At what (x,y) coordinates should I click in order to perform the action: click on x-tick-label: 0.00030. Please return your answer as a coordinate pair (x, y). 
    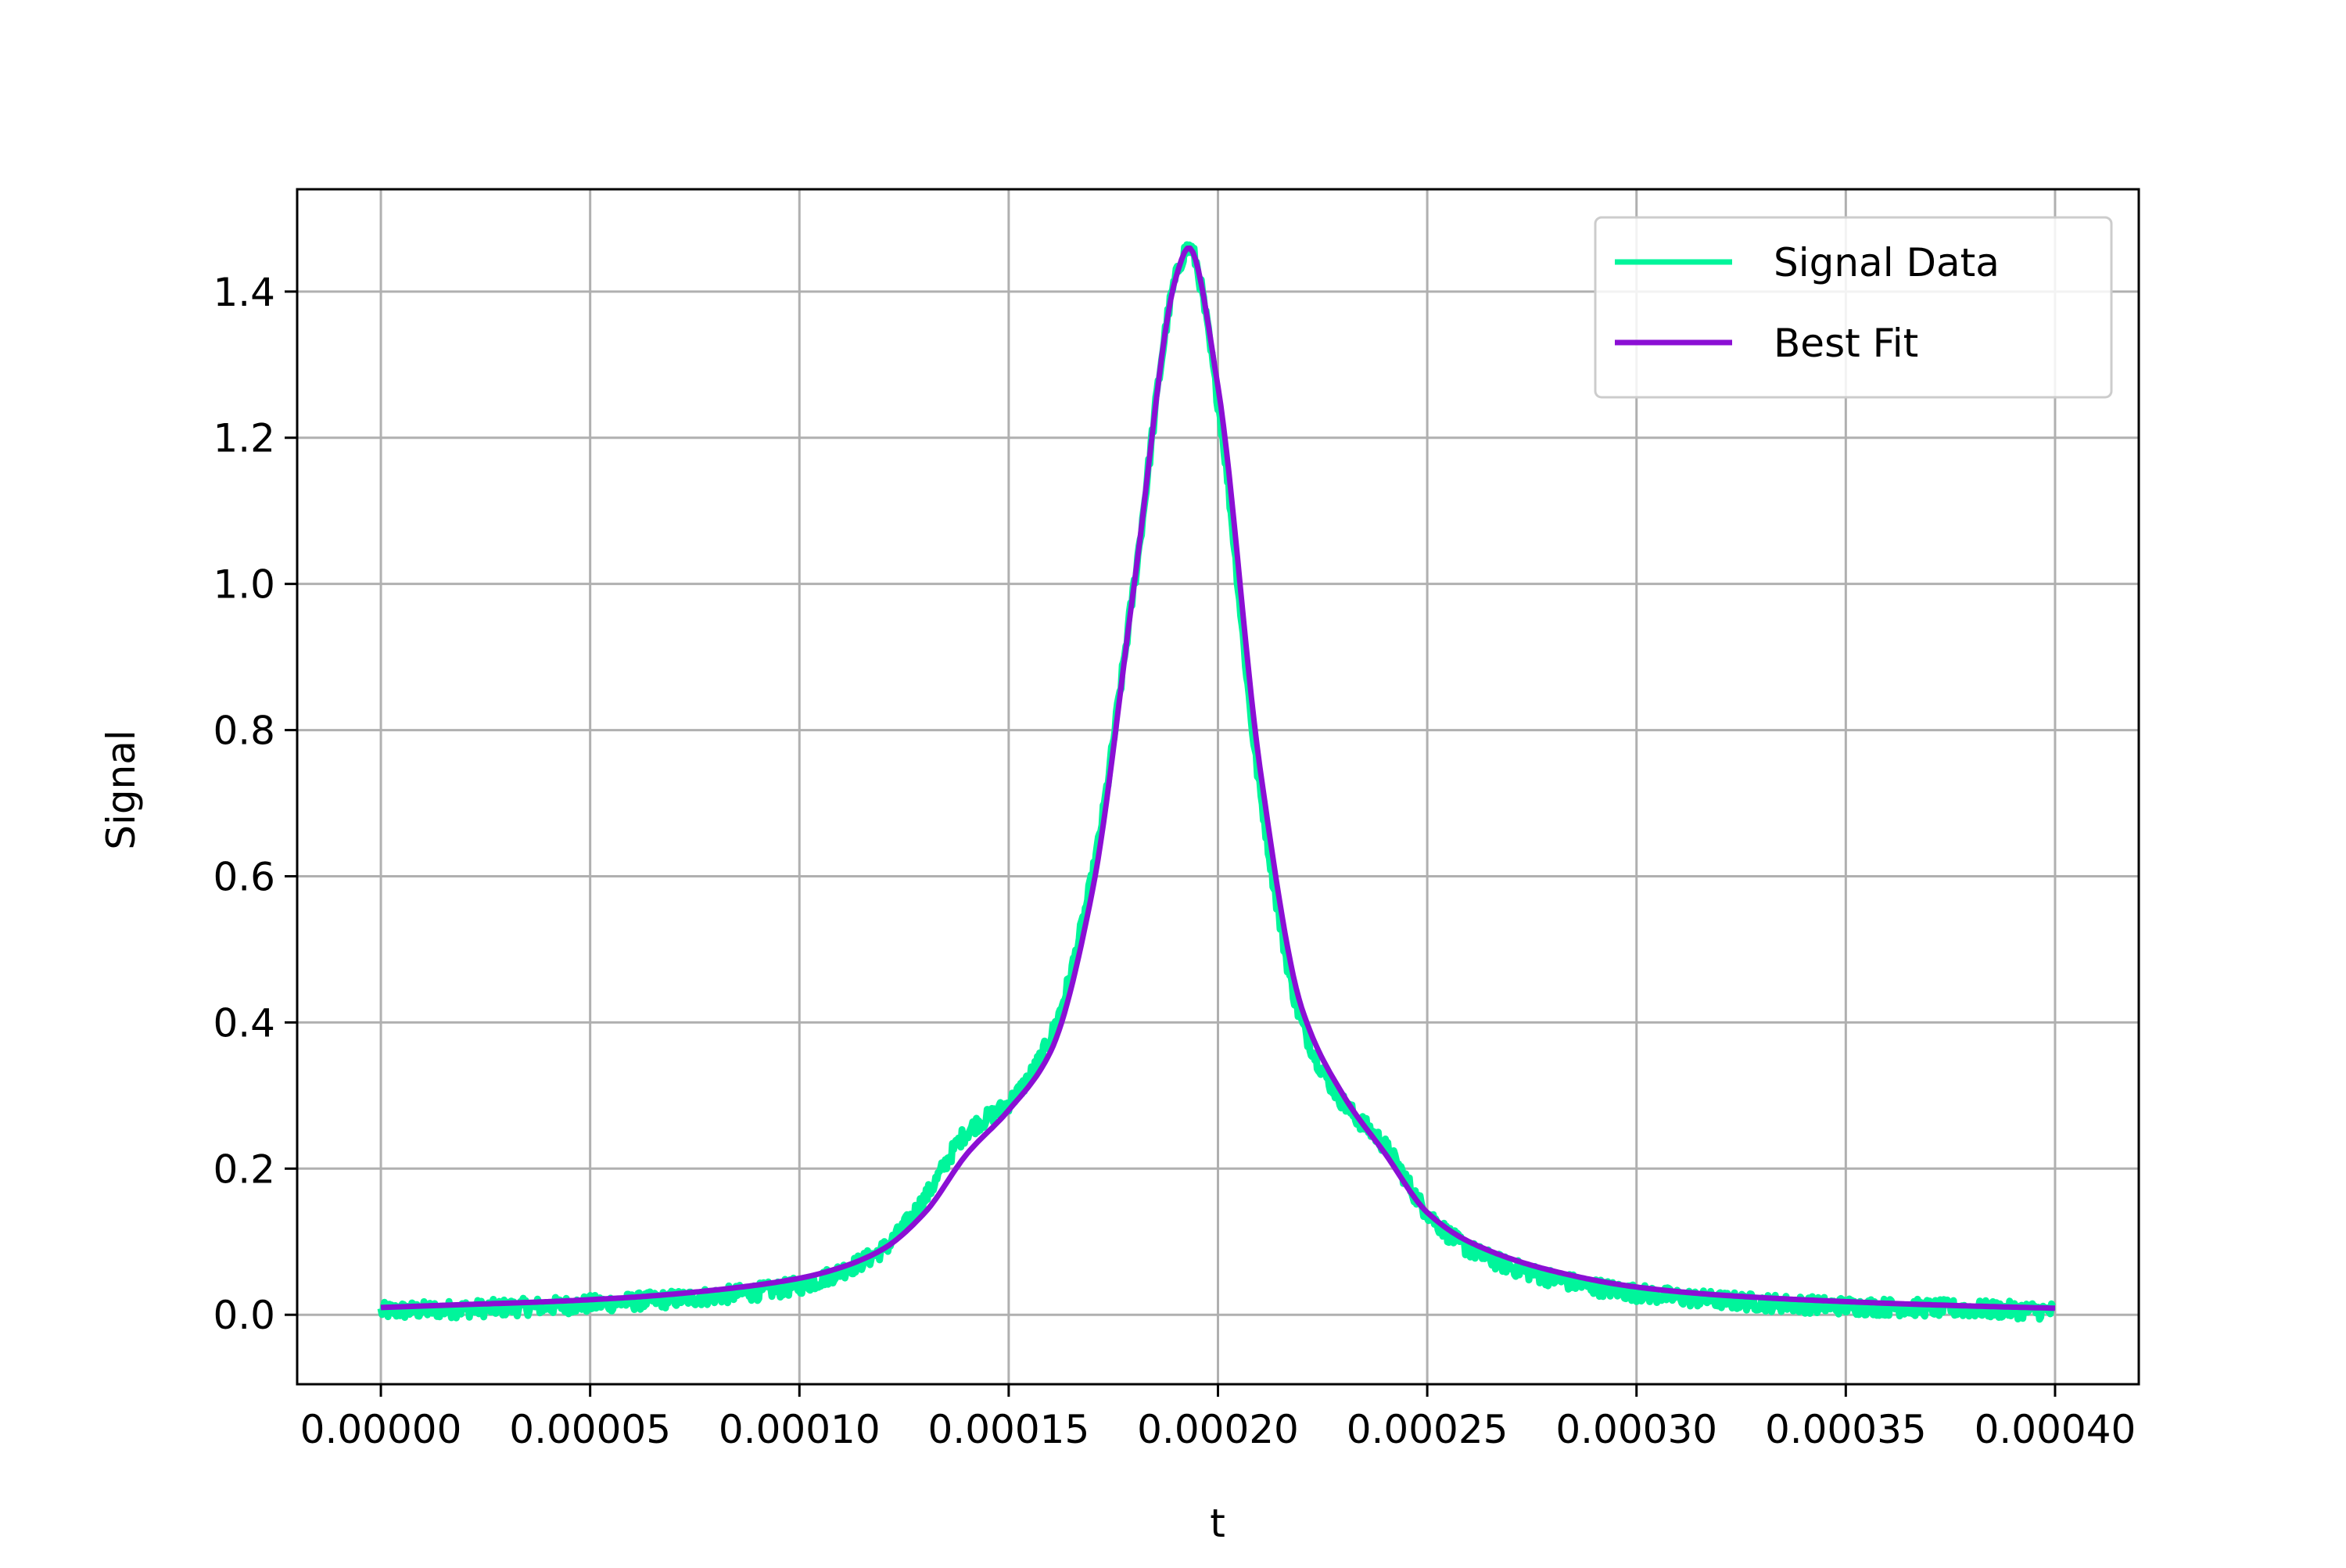
    Looking at the image, I should click on (1636, 1429).